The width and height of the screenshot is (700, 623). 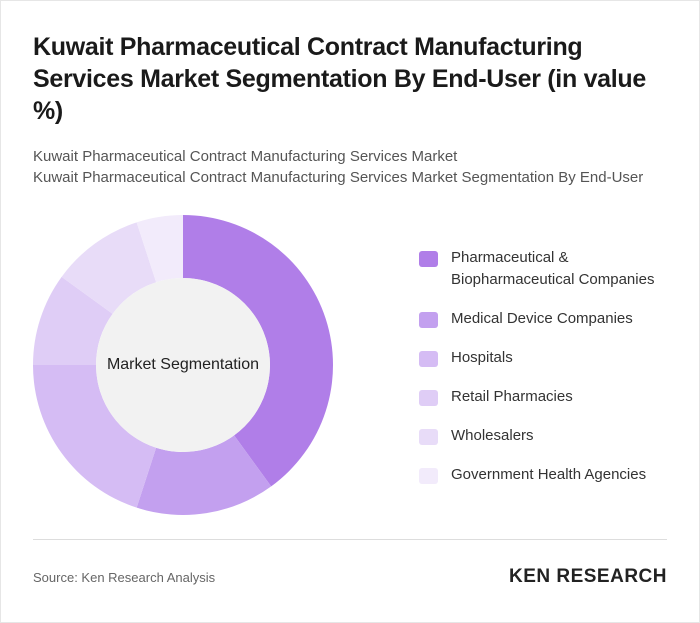 What do you see at coordinates (492, 435) in the screenshot?
I see `legend-label: Wholesalers` at bounding box center [492, 435].